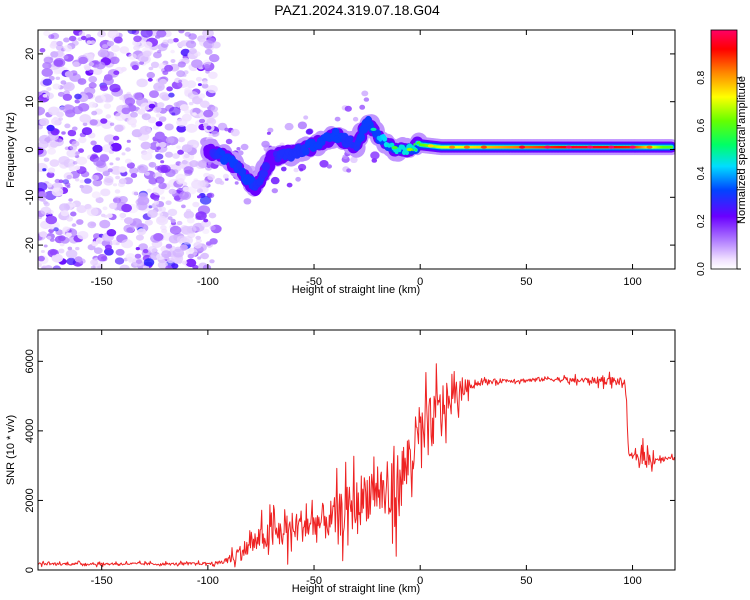  I want to click on x-tick-label: -100, so click(208, 282).